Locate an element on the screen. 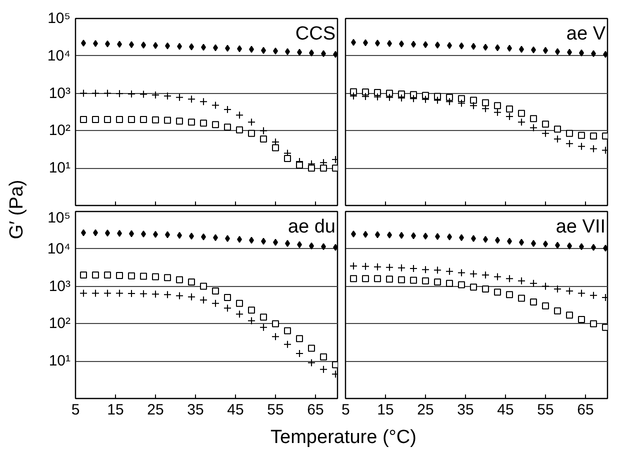 The image size is (621, 452). x-axis-title: Temperature (°C) is located at coordinates (343, 437).